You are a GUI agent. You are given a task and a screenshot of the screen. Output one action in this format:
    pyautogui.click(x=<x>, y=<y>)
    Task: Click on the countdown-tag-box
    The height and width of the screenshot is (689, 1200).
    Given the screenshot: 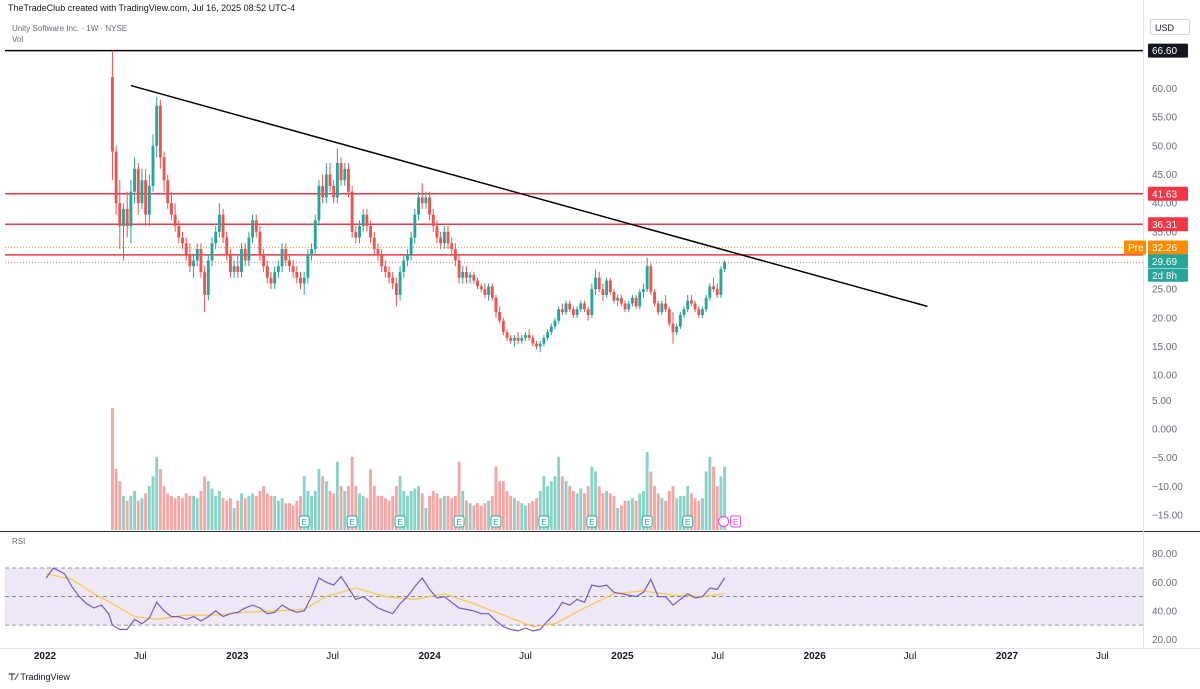 What is the action you would take?
    pyautogui.click(x=1168, y=275)
    